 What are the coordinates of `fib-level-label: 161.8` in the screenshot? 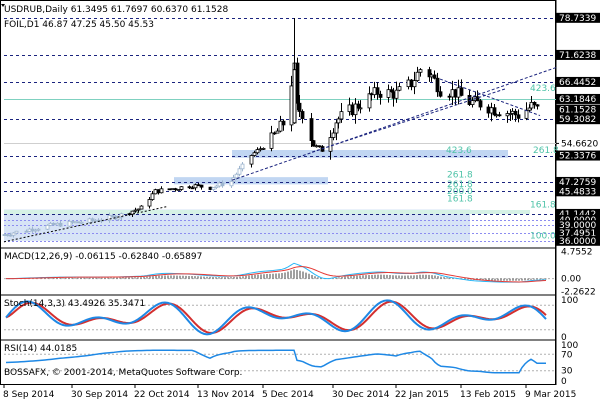 It's located at (543, 205).